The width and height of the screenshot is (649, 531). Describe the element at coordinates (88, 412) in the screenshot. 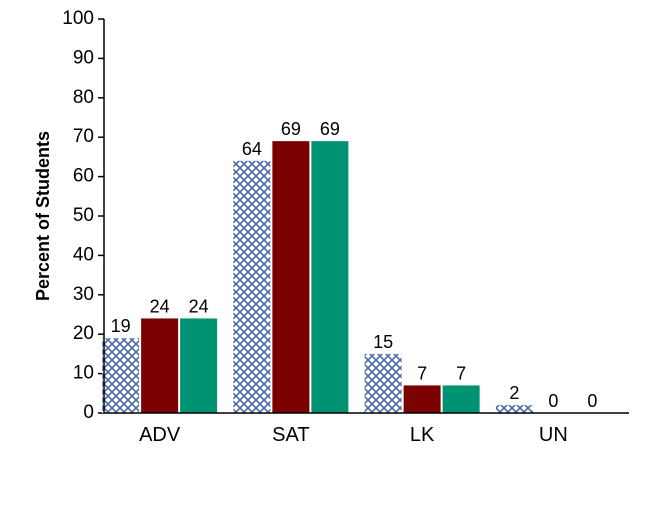

I see `y-tick-label: 0` at that location.